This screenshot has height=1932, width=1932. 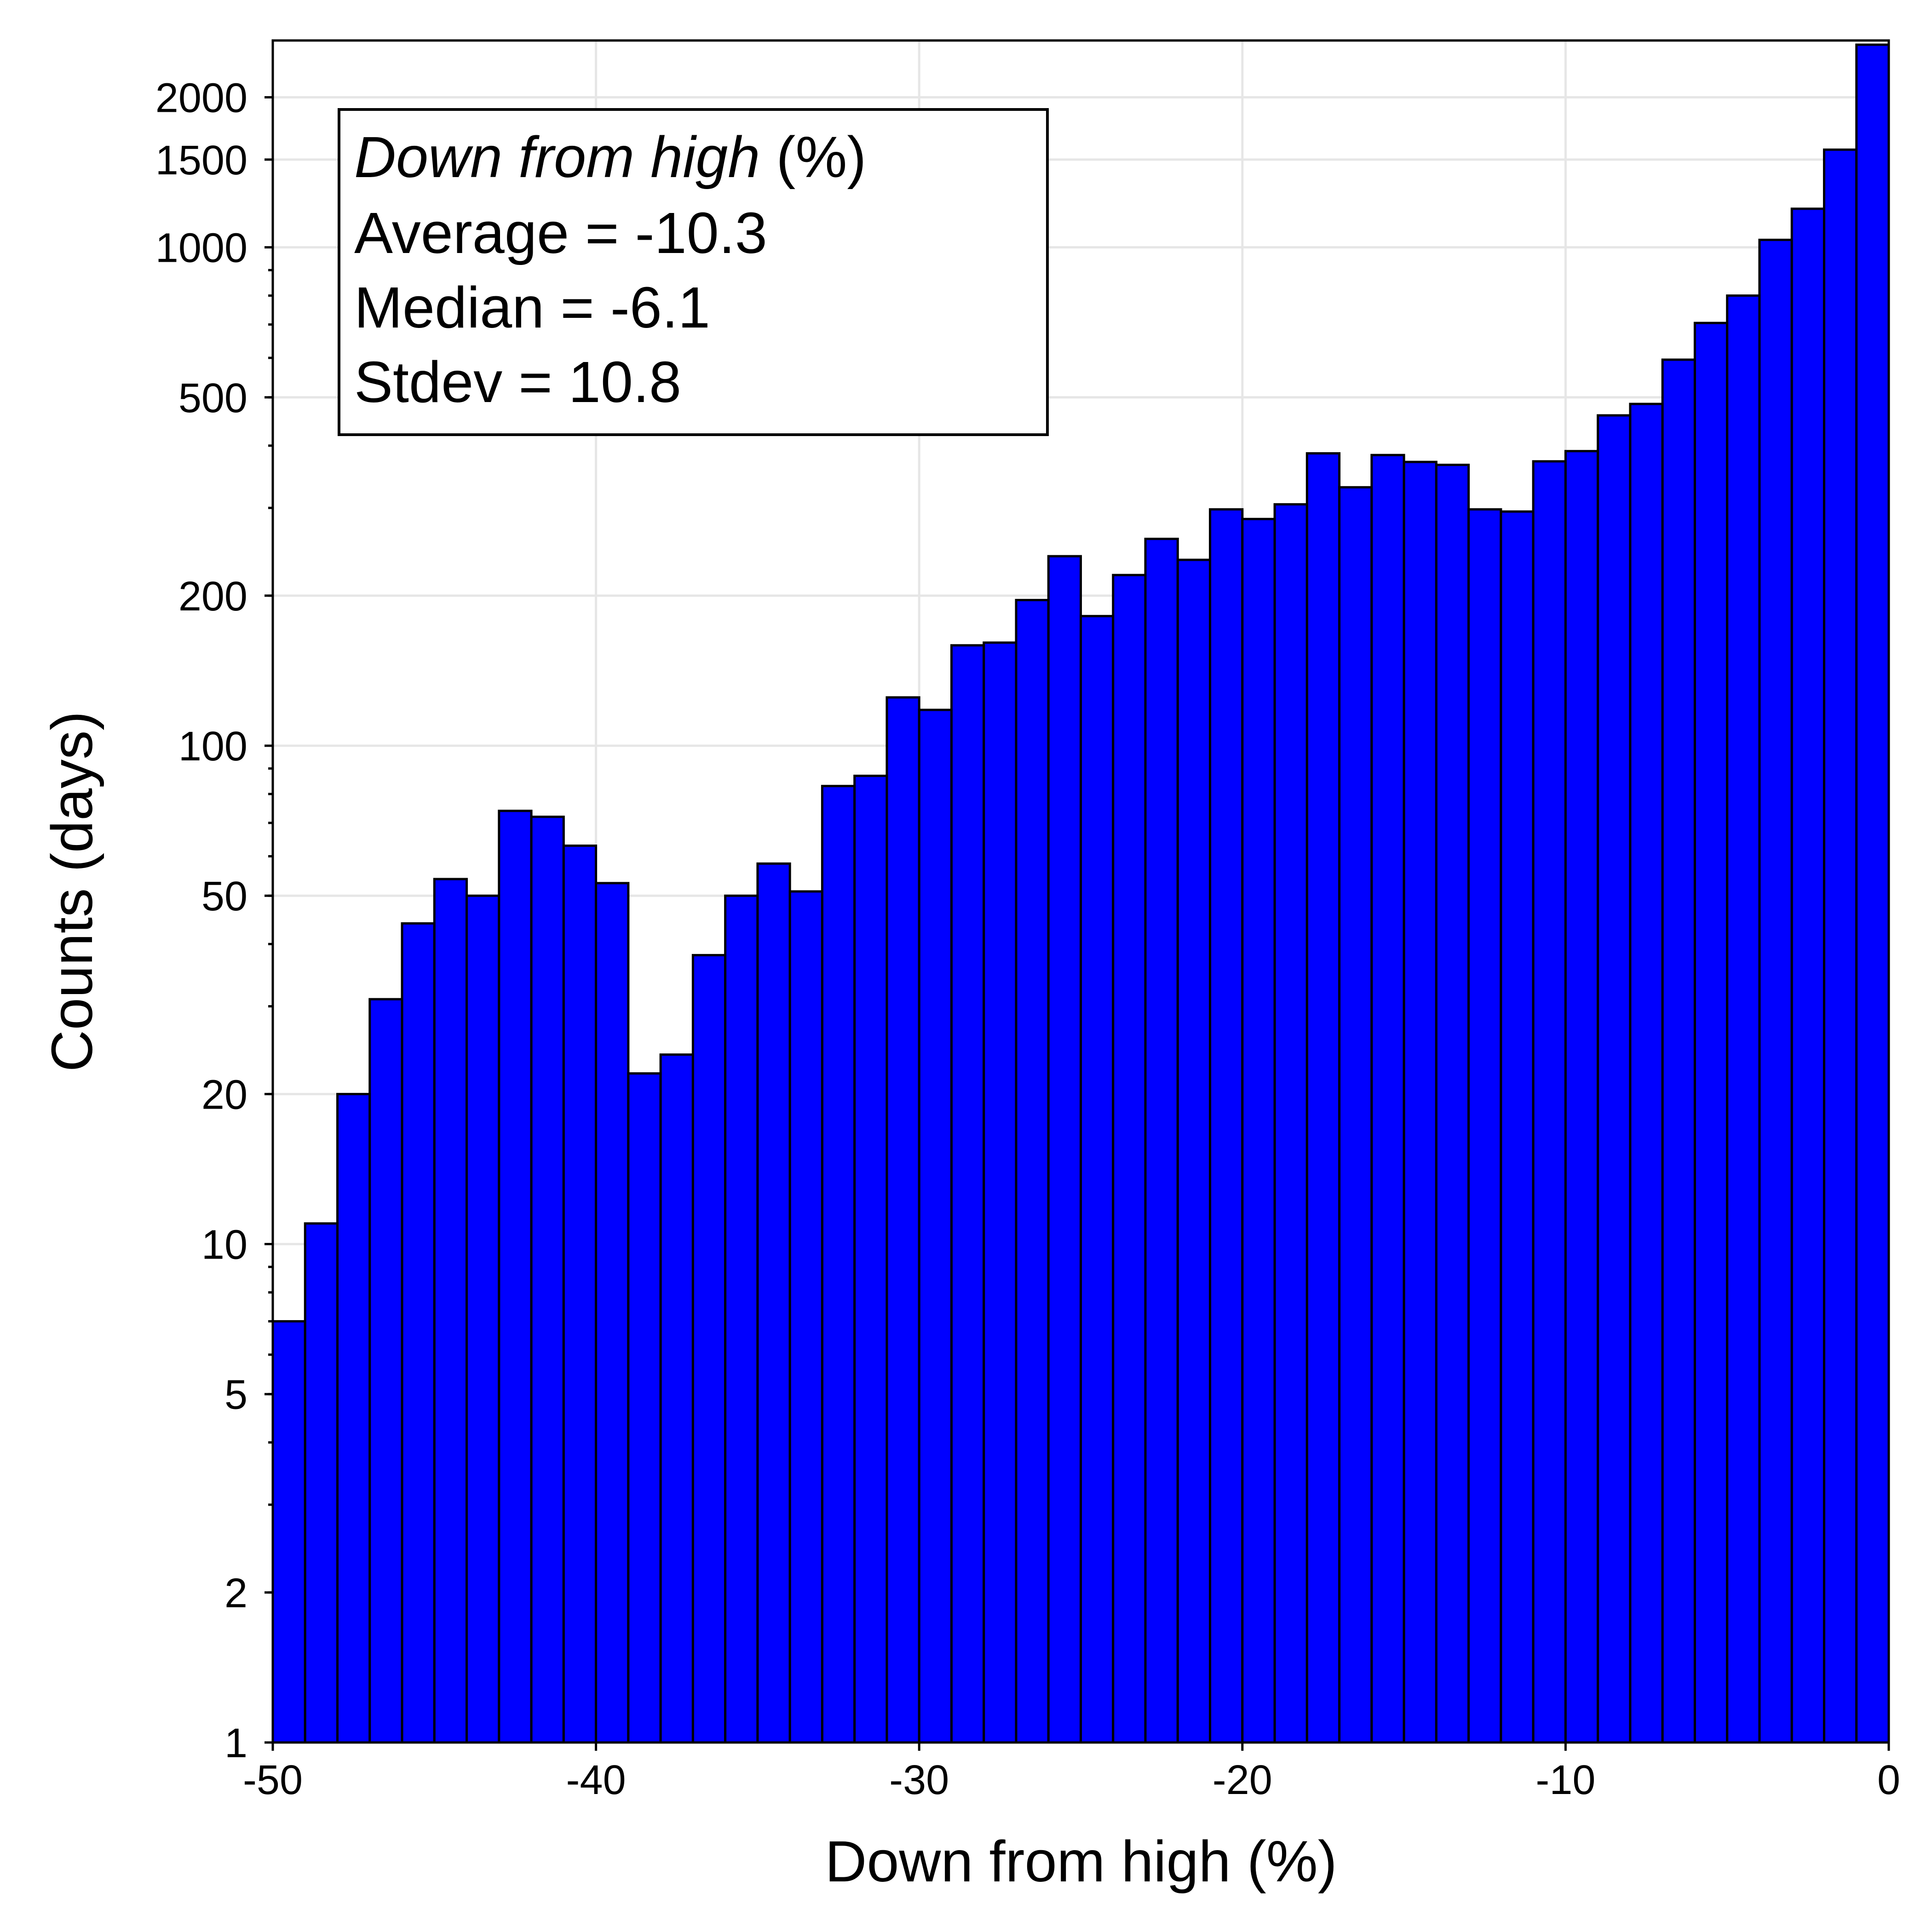 I want to click on x-tick-label: -10, so click(x=1565, y=1780).